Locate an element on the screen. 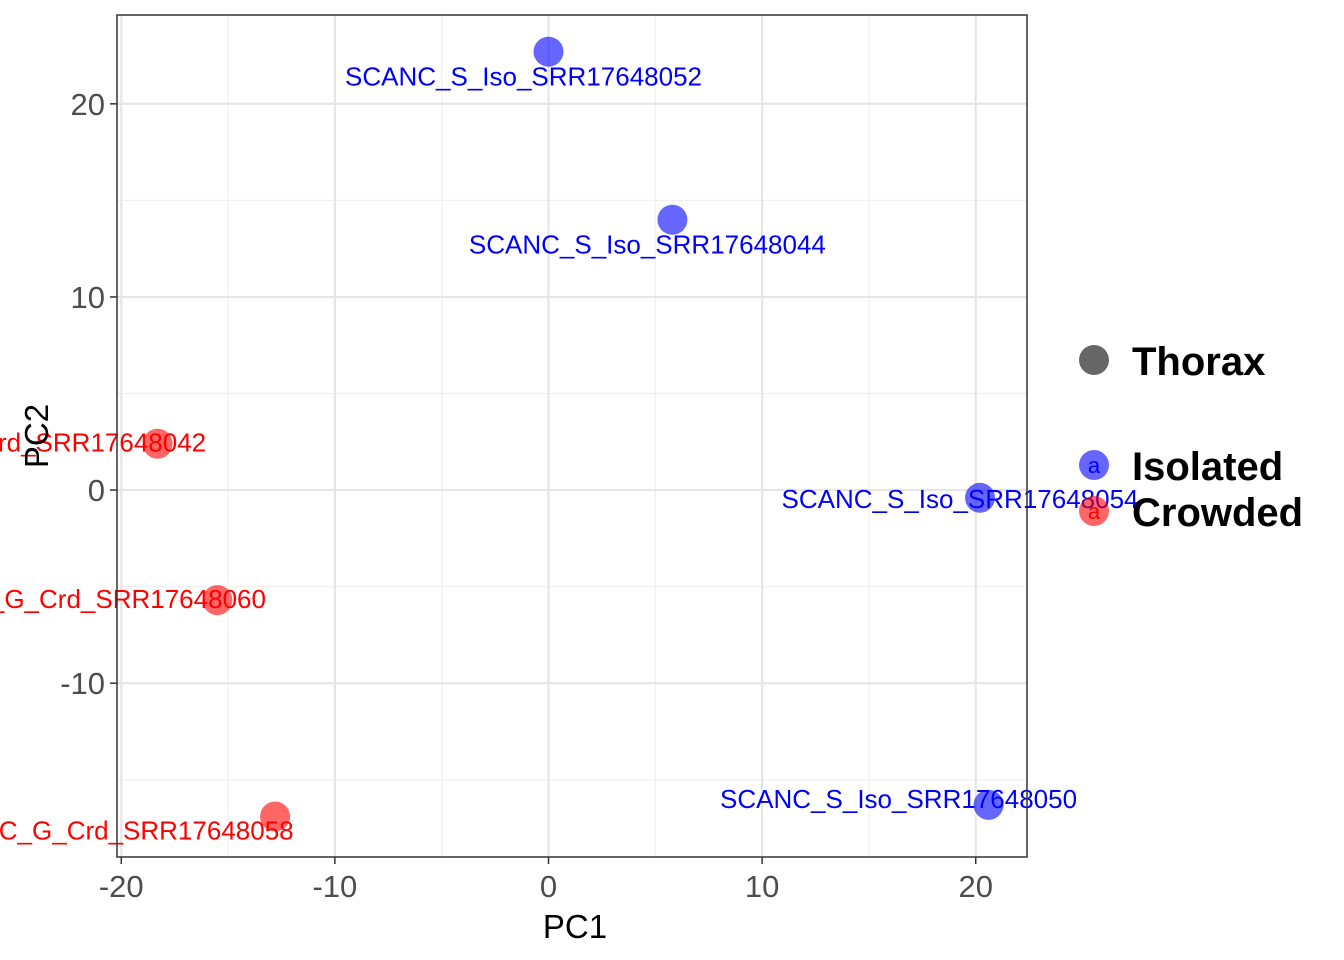 This screenshot has width=1344, height=960. point-label: SCANC_S_Iso_SRR17648052 is located at coordinates (523, 77).